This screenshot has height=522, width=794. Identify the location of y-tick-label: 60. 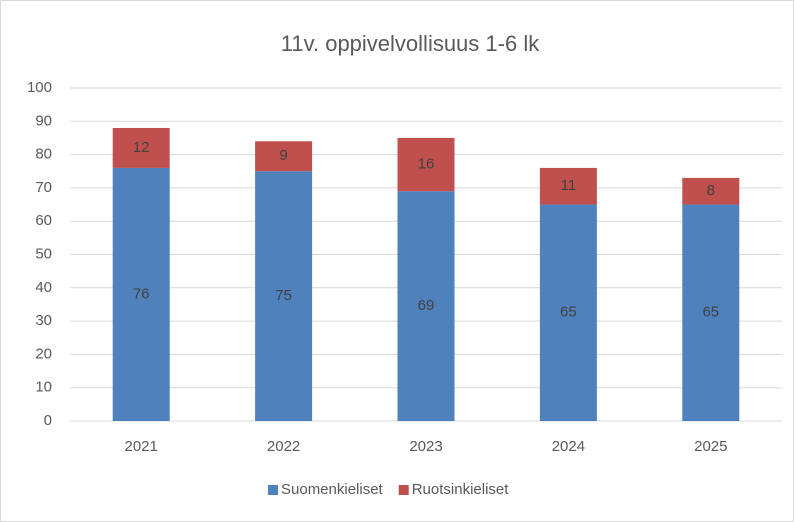
(43, 220).